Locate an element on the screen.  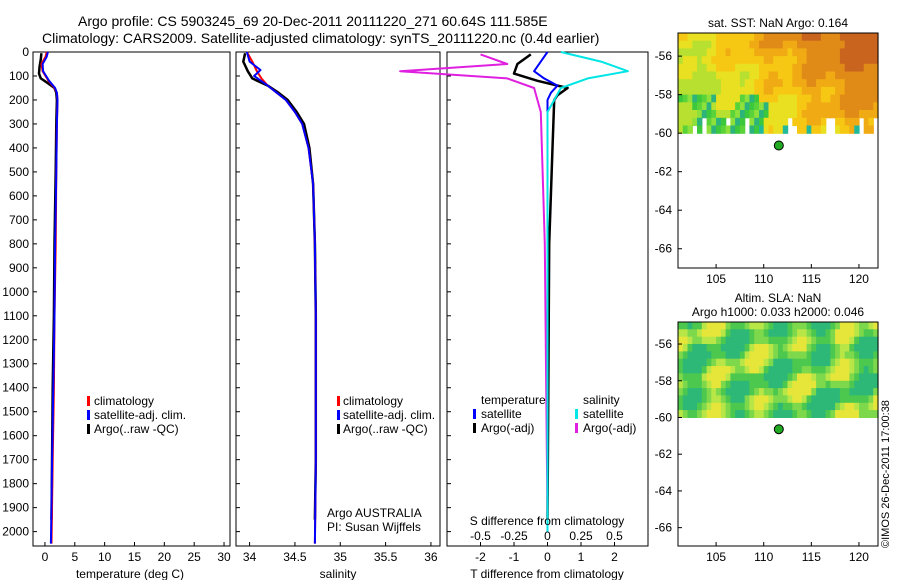
y-tick-label: -66 is located at coordinates (664, 528).